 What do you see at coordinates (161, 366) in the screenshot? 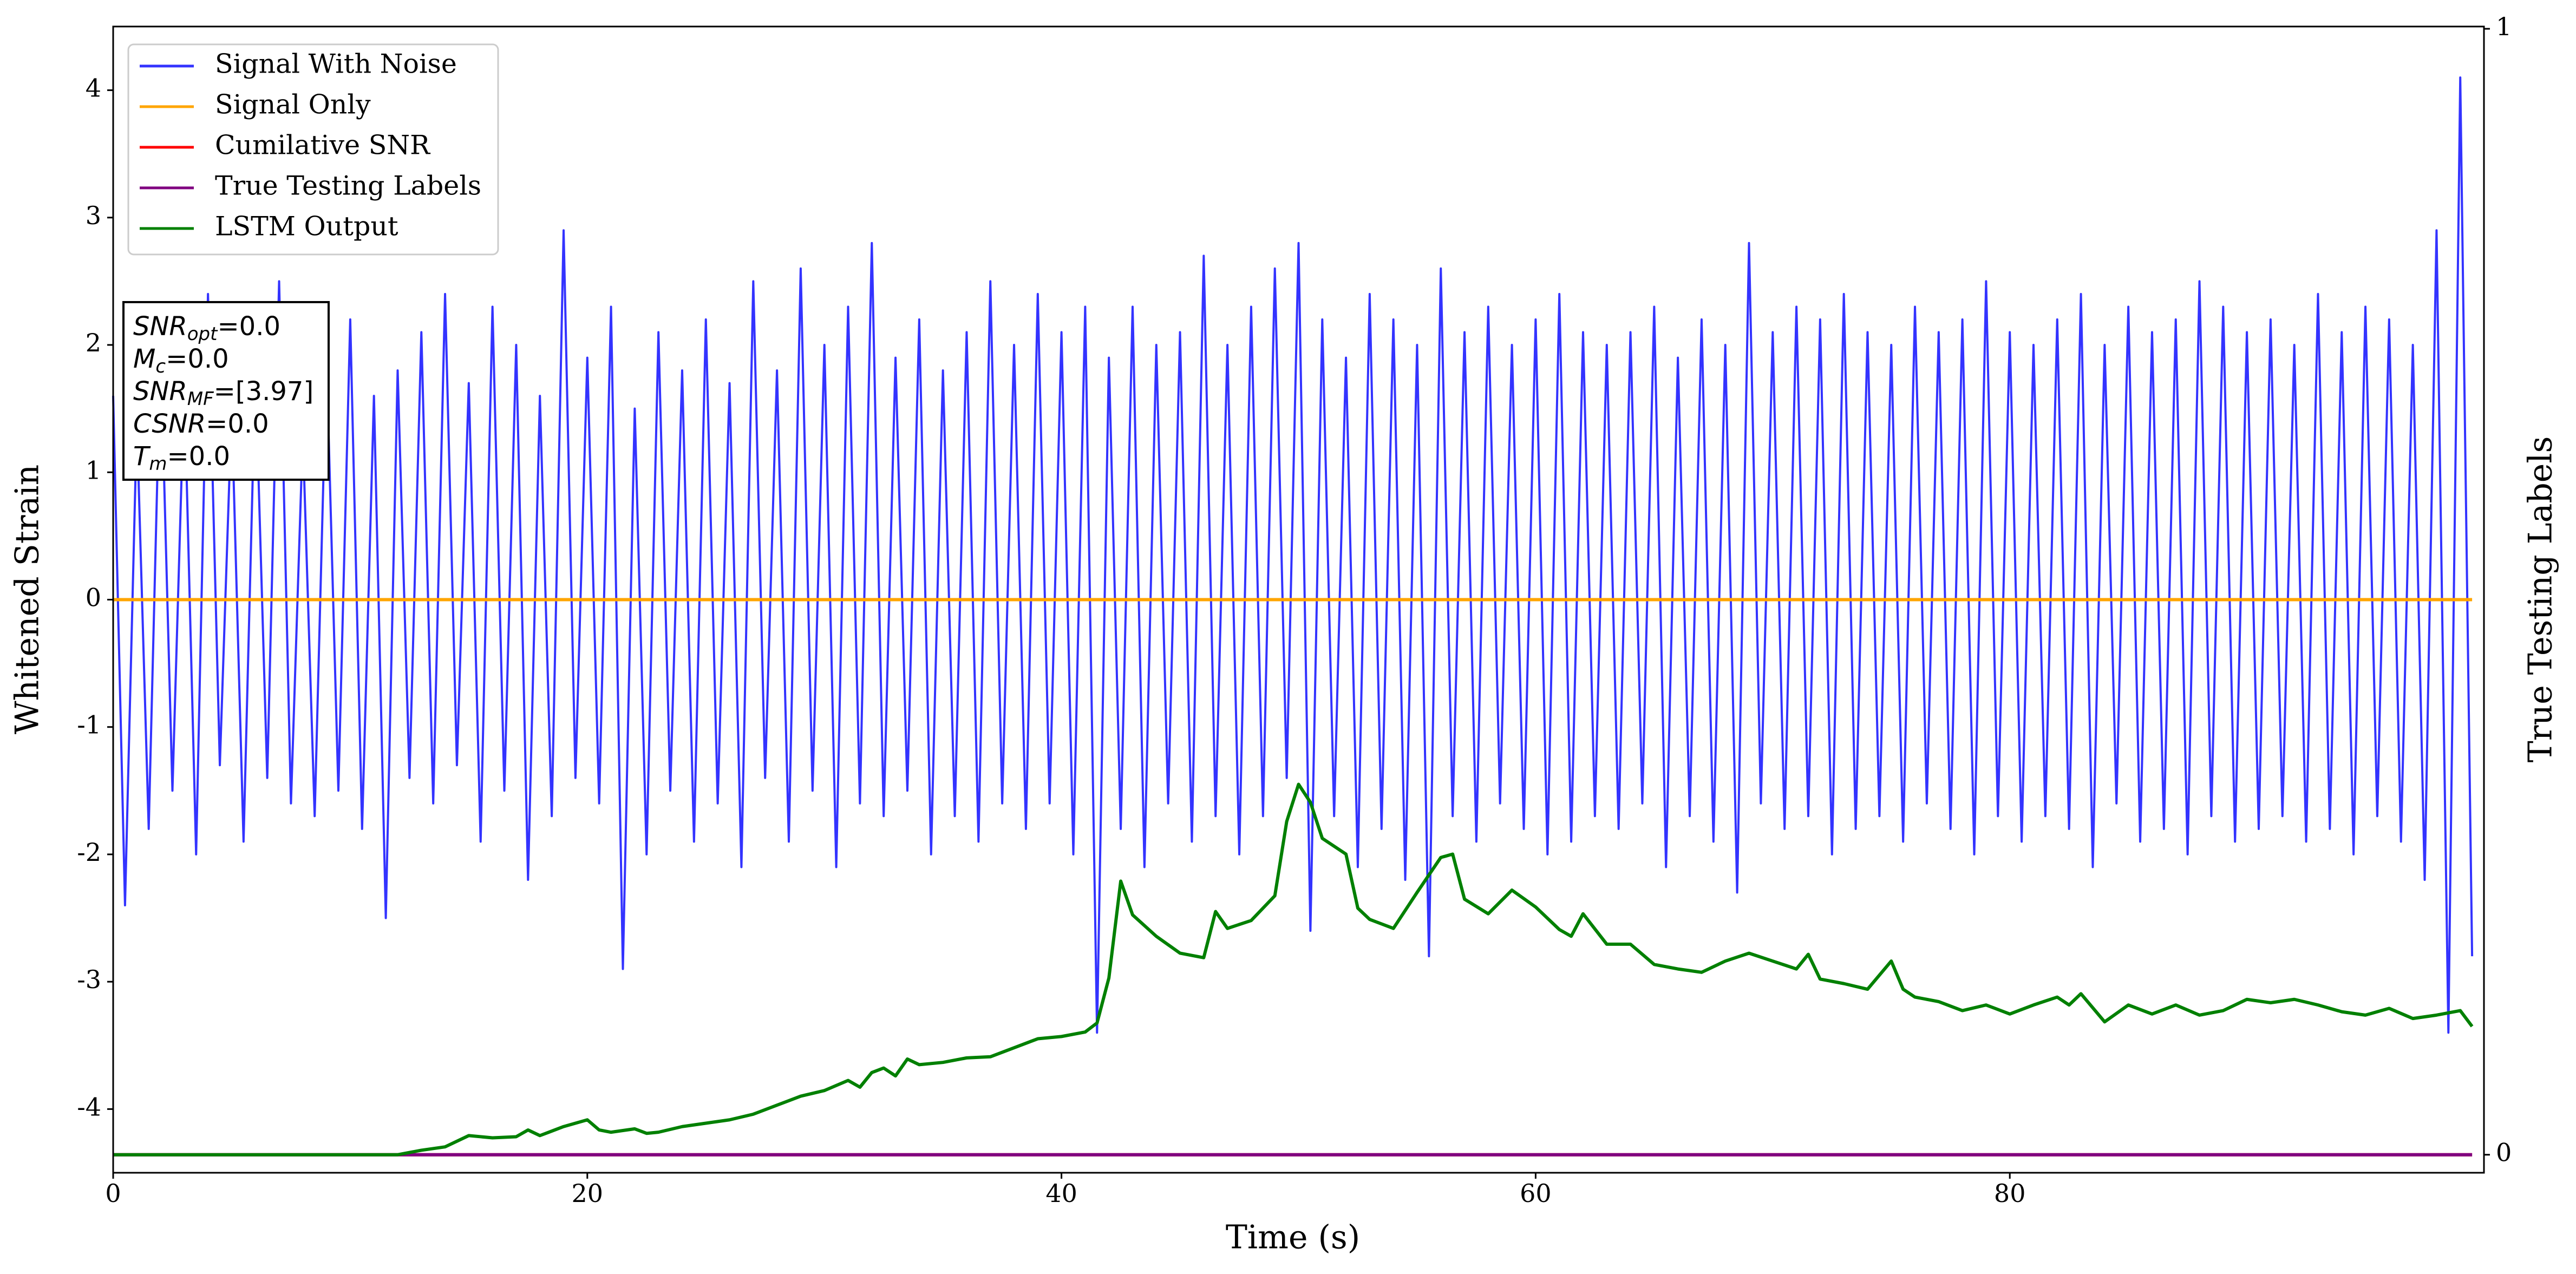
I see `annotation-subscript: c` at bounding box center [161, 366].